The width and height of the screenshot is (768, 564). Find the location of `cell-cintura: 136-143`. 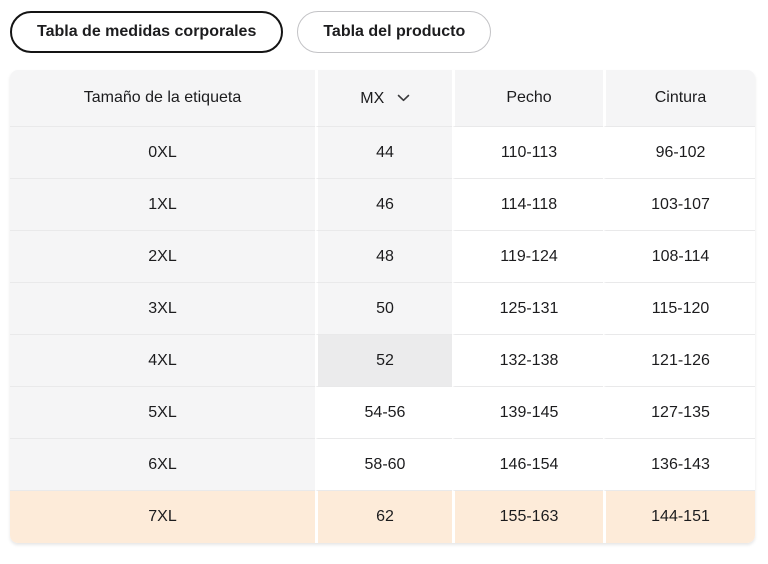

cell-cintura: 136-143 is located at coordinates (679, 465).